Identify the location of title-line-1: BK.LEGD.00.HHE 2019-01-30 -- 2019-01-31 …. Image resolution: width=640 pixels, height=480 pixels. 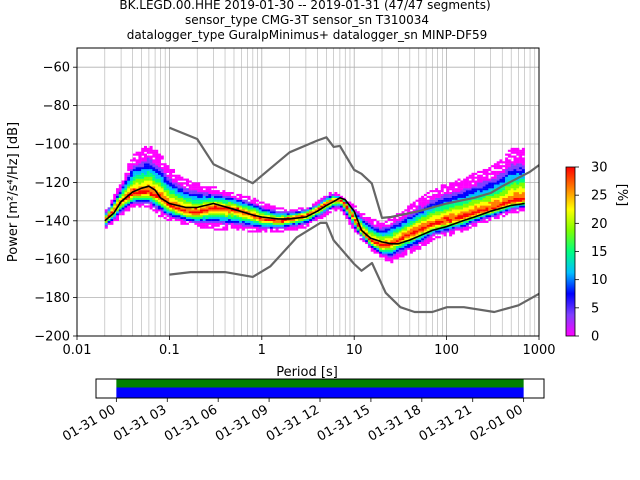
(304, 6).